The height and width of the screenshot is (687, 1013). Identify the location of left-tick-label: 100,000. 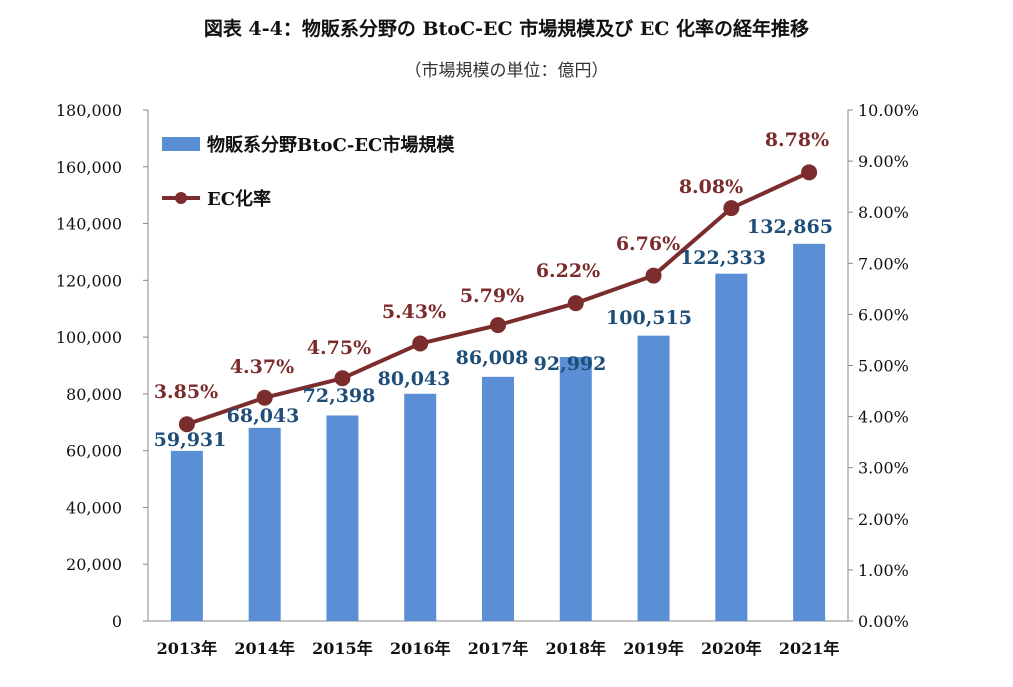
(89, 337).